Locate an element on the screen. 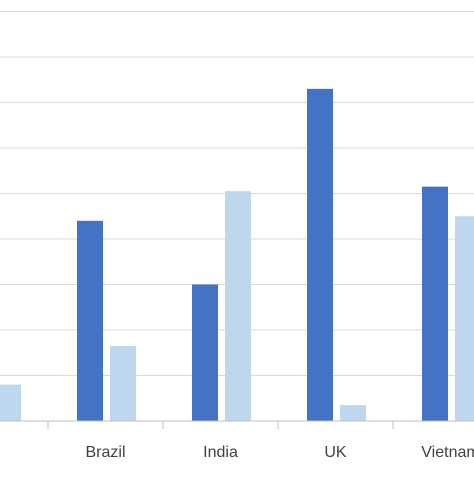 The height and width of the screenshot is (479, 474). x-tick-label-vietnam: Vietnam is located at coordinates (447, 452).